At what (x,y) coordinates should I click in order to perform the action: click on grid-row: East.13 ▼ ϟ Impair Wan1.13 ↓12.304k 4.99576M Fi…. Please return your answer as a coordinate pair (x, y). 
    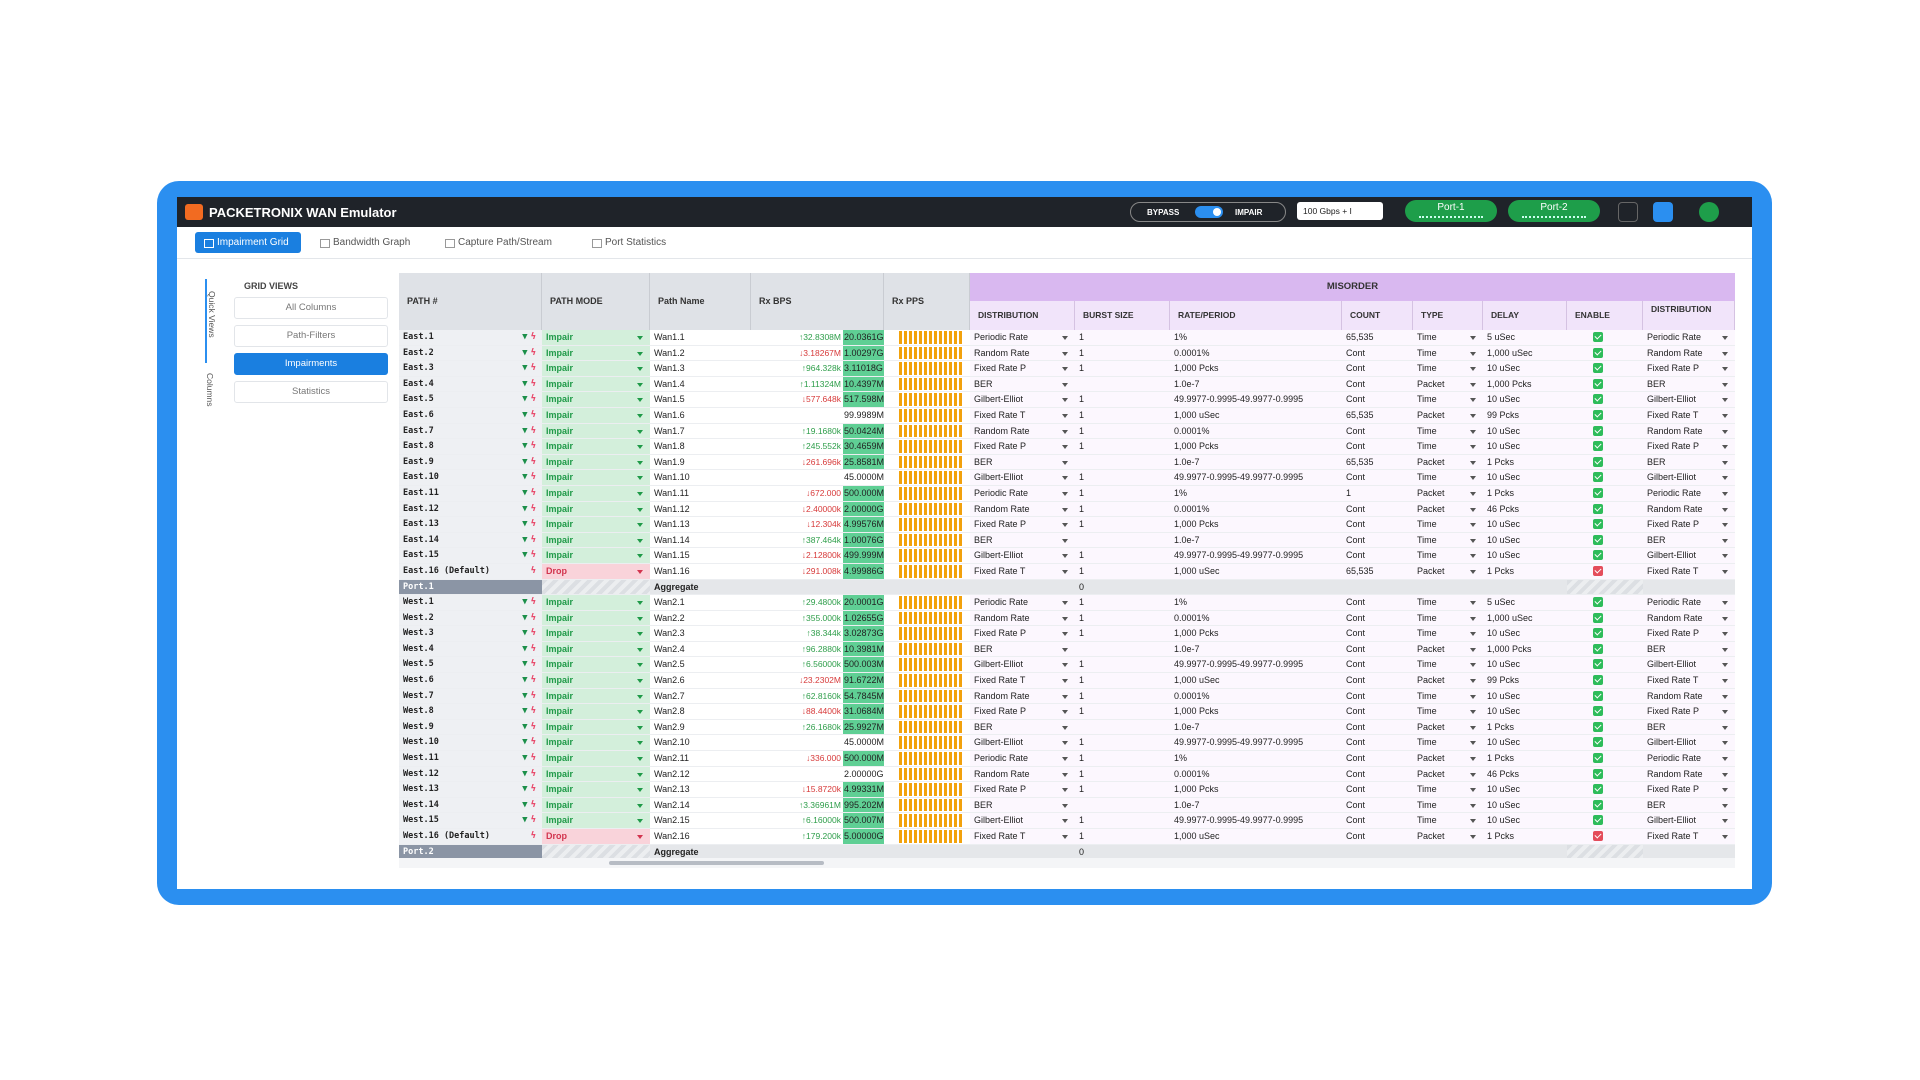
    Looking at the image, I should click on (1067, 525).